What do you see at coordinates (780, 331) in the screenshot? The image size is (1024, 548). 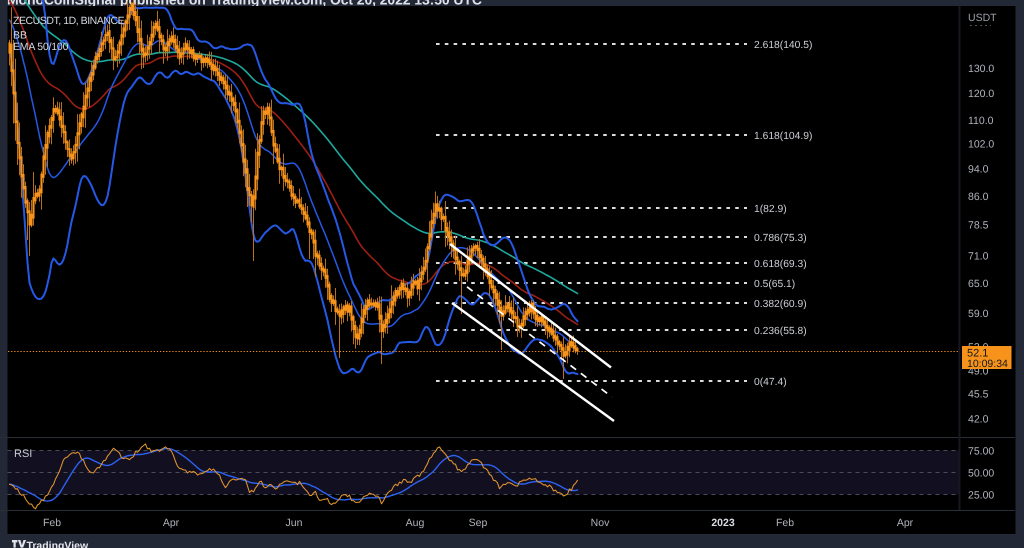 I see `svg-text: 0.236(55.8)` at bounding box center [780, 331].